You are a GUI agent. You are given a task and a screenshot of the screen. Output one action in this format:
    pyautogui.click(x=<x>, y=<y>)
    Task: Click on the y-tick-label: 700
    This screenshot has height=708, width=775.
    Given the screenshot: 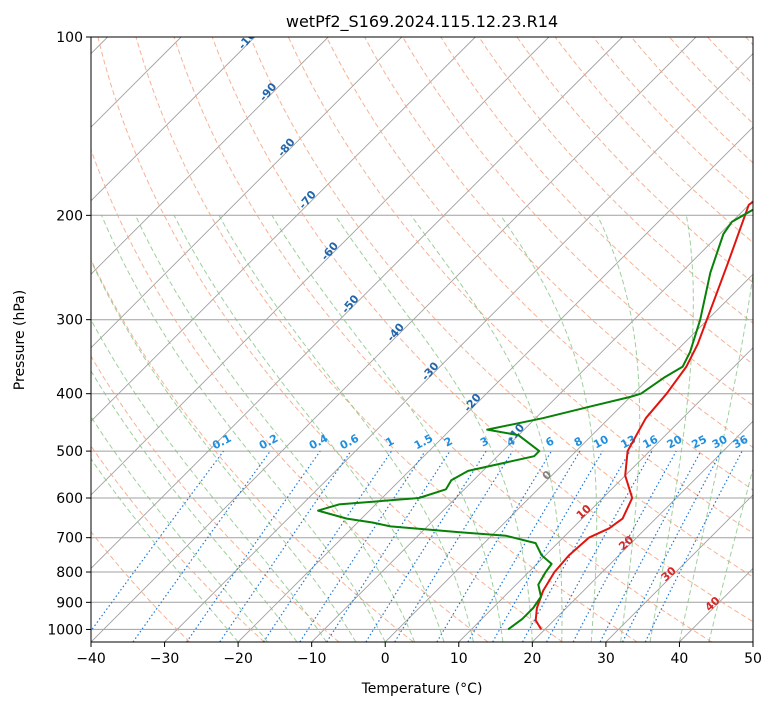 What is the action you would take?
    pyautogui.click(x=69, y=539)
    